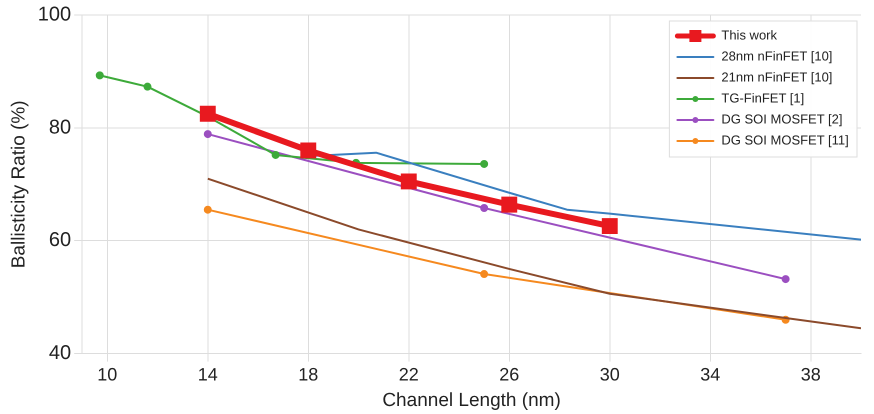  What do you see at coordinates (610, 374) in the screenshot?
I see `x-tick-label: 30` at bounding box center [610, 374].